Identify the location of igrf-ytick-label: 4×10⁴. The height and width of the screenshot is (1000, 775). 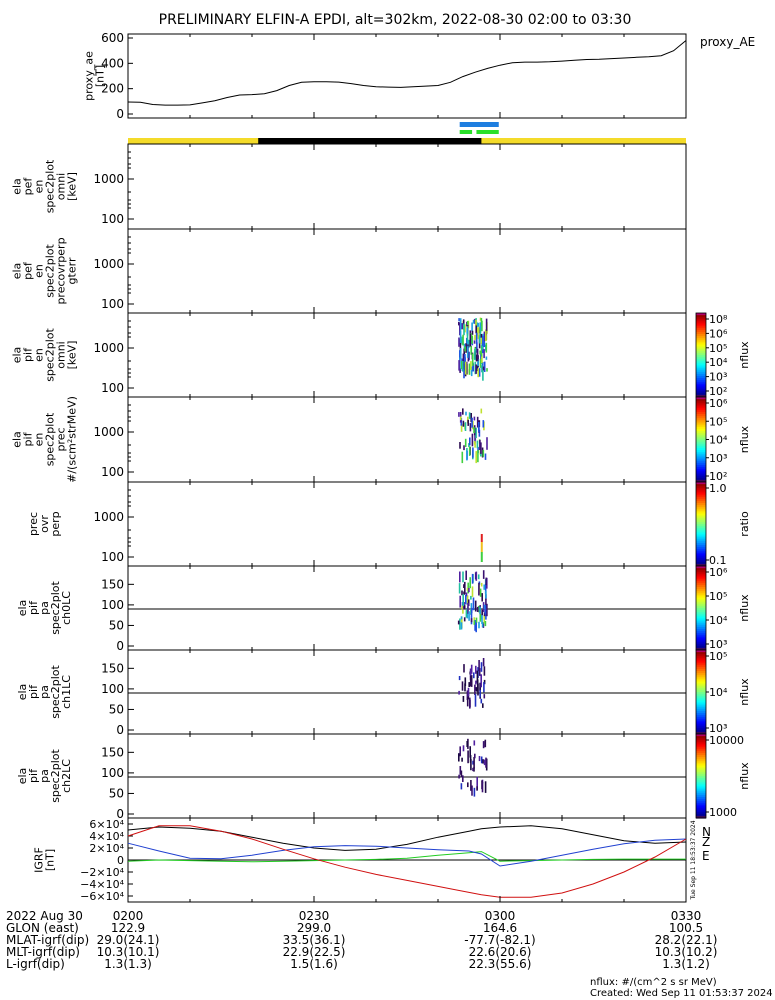
(106, 836).